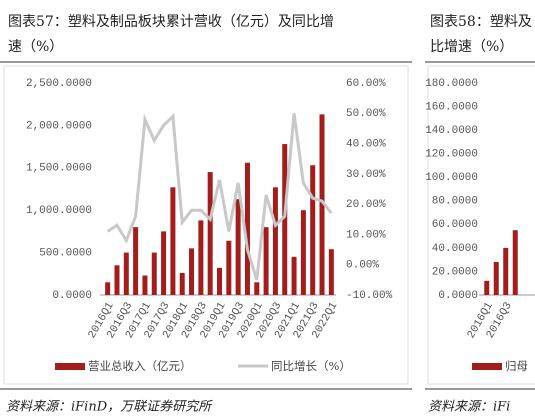 Image resolution: width=535 pixels, height=420 pixels. I want to click on y-tick-label: 1,500.0000, so click(59, 169).